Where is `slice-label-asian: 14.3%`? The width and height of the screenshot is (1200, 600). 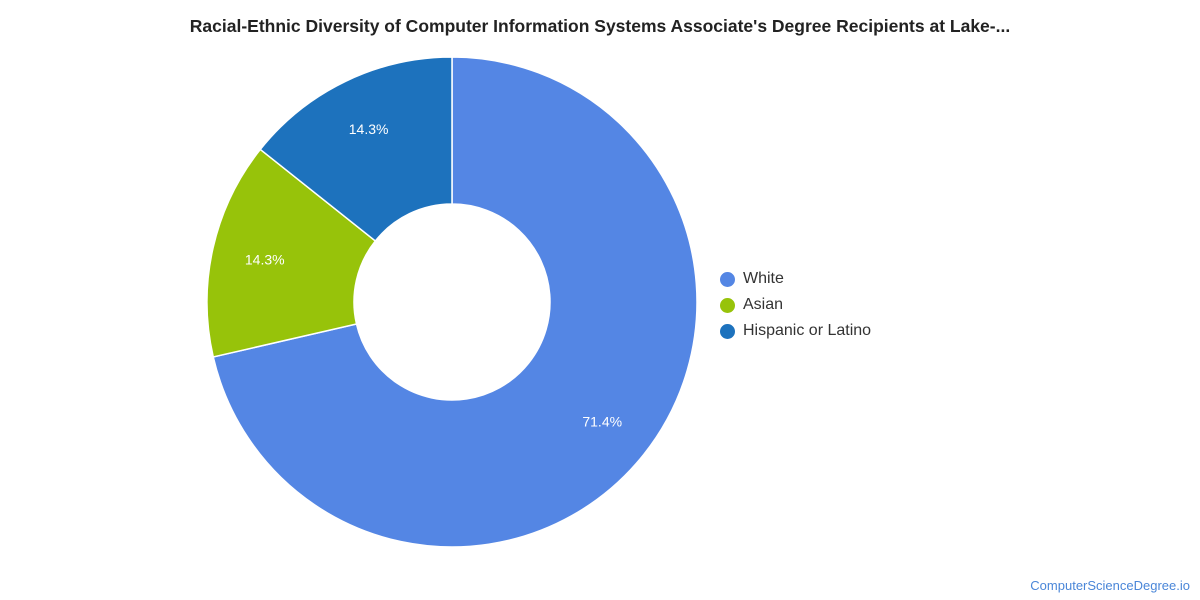
slice-label-asian: 14.3% is located at coordinates (265, 260).